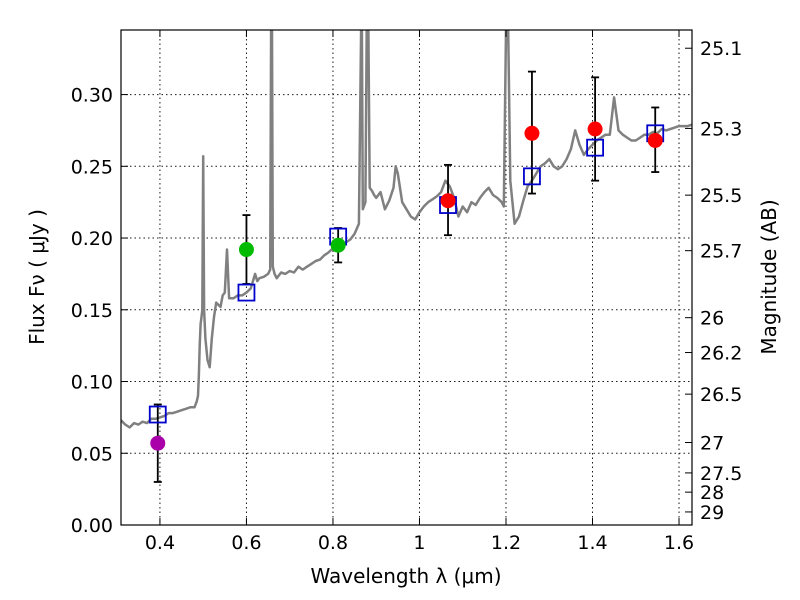  I want to click on y-axis-label-text: Flux Fν ( μJy ), so click(37, 277).